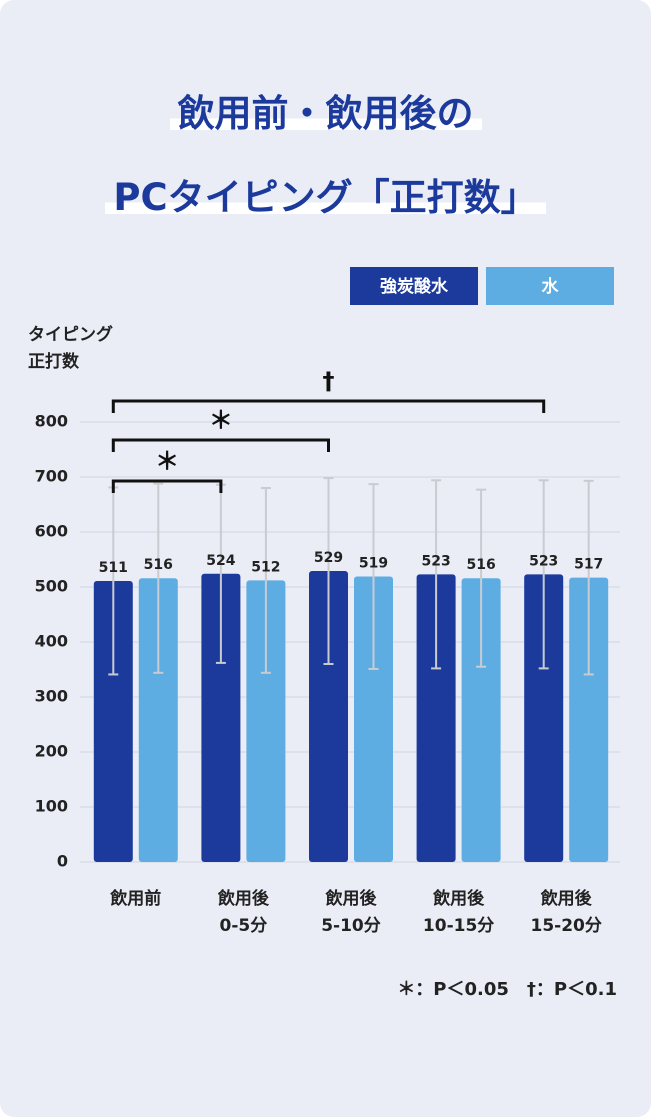  Describe the element at coordinates (51, 751) in the screenshot. I see `y-tick-label: 200` at that location.